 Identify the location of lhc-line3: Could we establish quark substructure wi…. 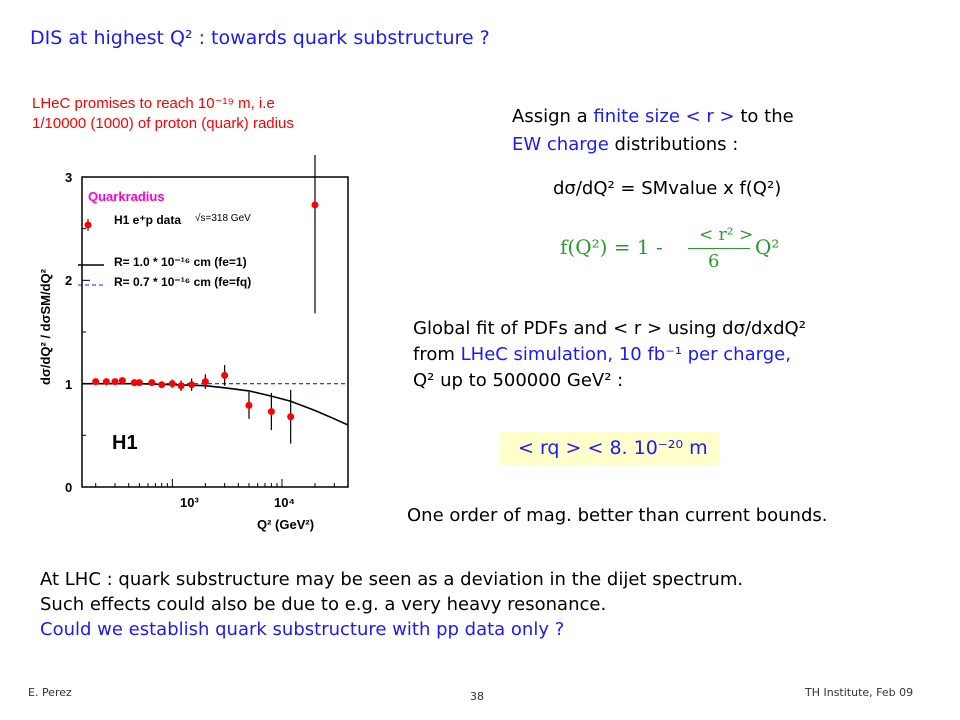
(302, 629).